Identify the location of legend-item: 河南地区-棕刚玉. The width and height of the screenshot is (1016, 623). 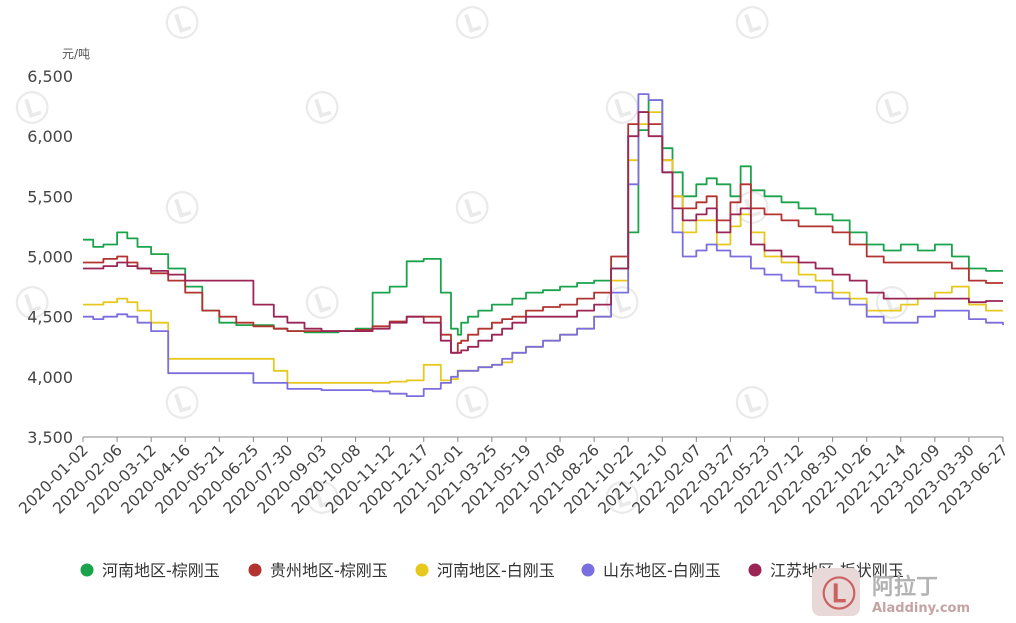
(150, 570).